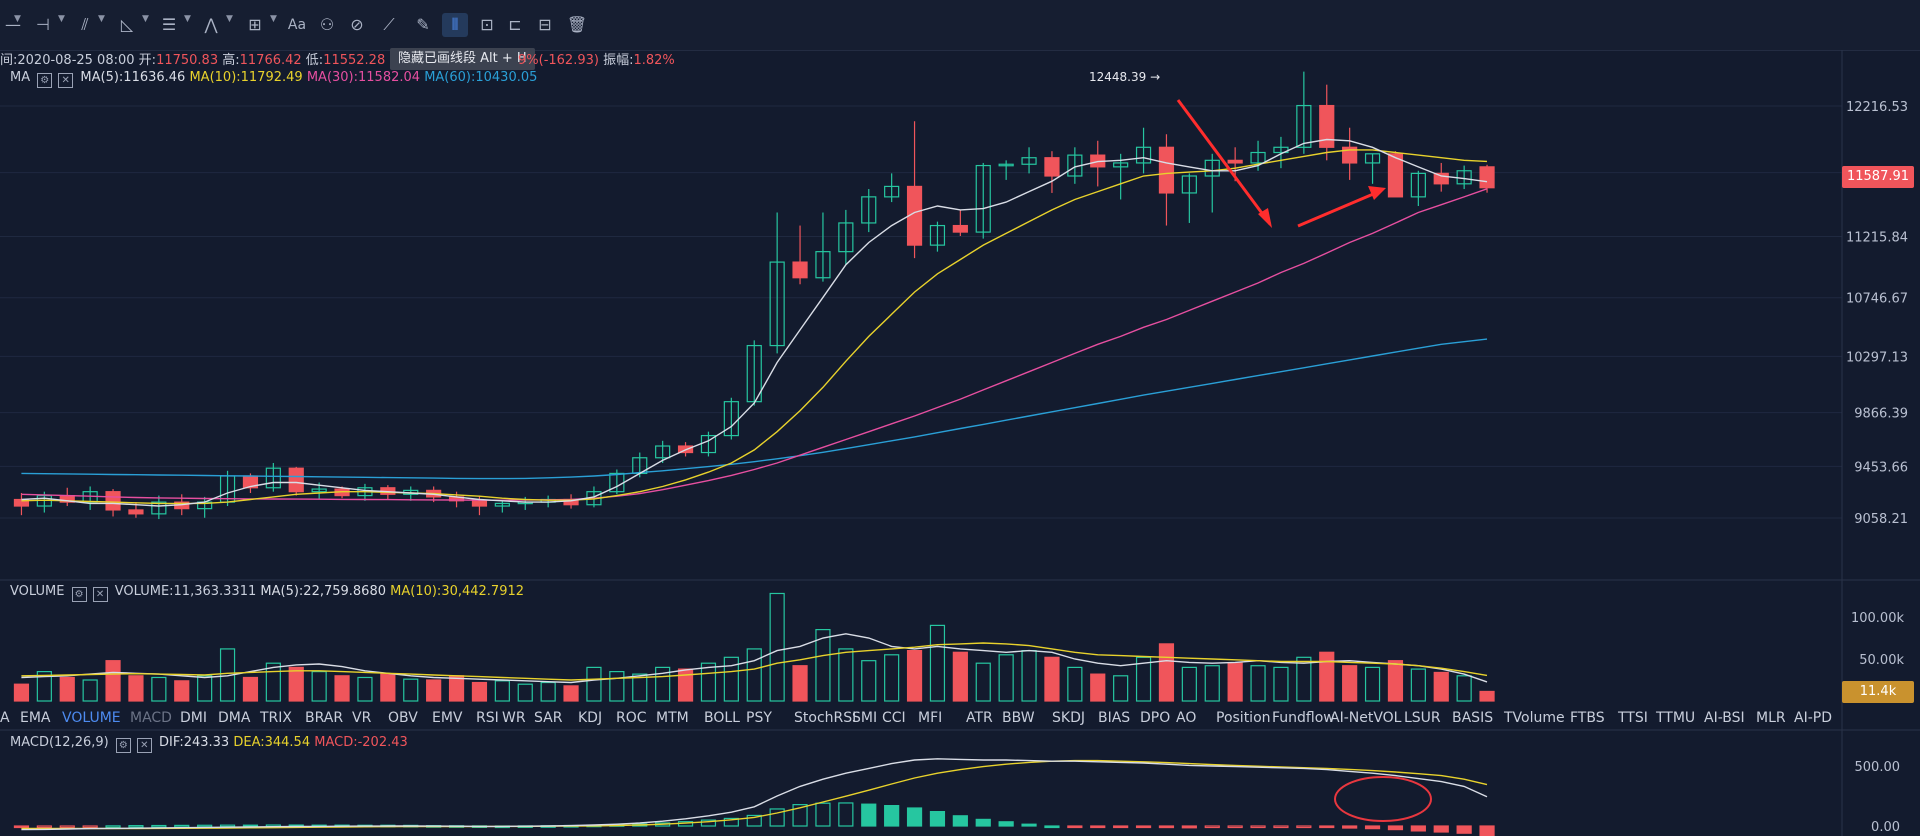 Image resolution: width=1920 pixels, height=836 pixels. Describe the element at coordinates (85, 24) in the screenshot. I see `pitchfork-icon: ⫽` at that location.